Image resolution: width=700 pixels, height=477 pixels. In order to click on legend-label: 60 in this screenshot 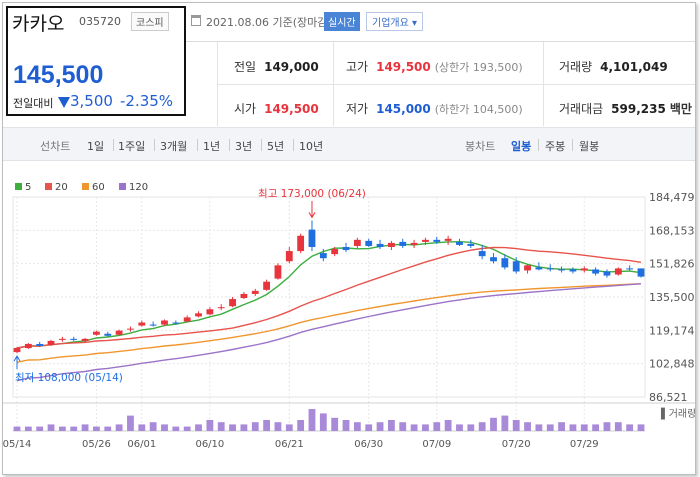, I will do `click(98, 187)`.